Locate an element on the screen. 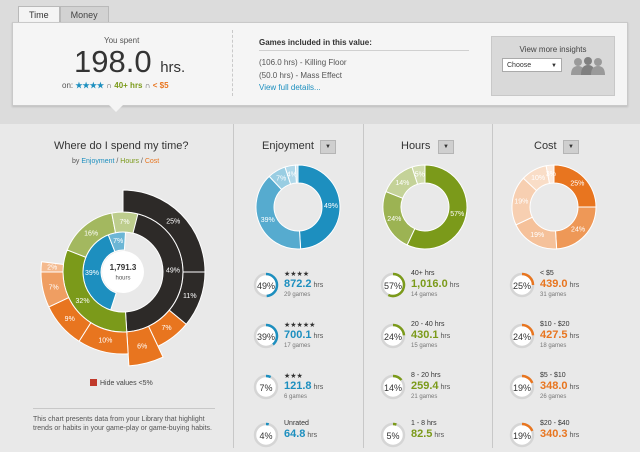 This screenshot has width=640, height=452. spent-unit: hrs. is located at coordinates (172, 67).